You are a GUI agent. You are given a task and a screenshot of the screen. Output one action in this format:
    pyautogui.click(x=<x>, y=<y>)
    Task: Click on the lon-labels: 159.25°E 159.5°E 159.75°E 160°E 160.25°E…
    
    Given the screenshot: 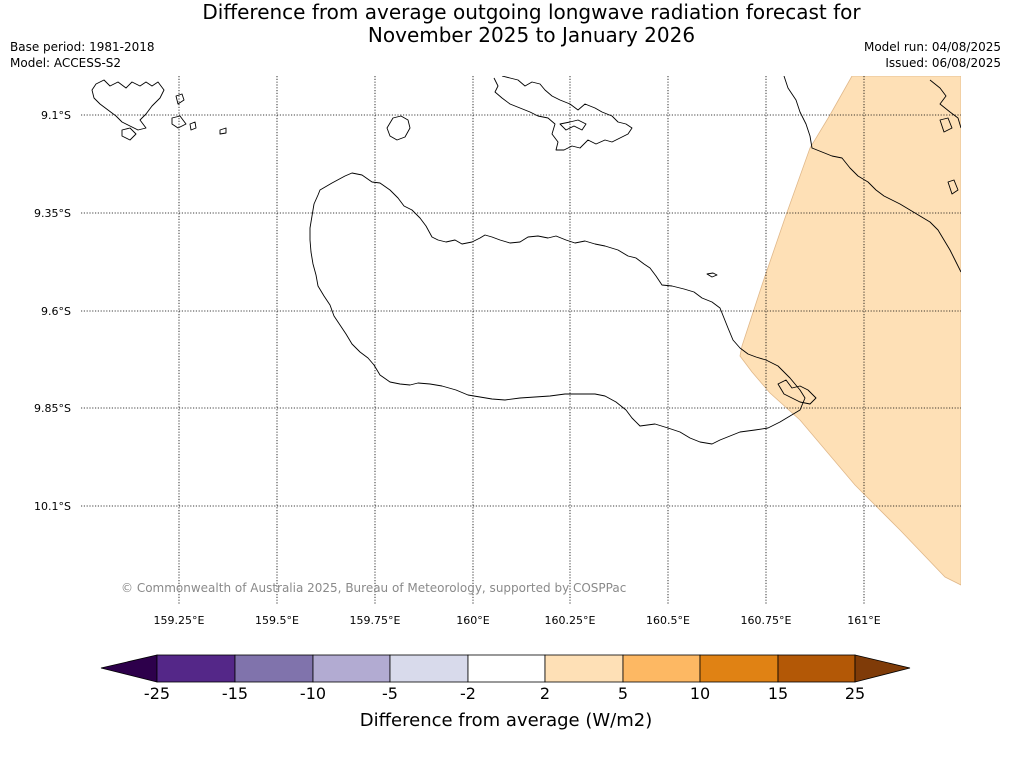 What is the action you would take?
    pyautogui.click(x=517, y=620)
    